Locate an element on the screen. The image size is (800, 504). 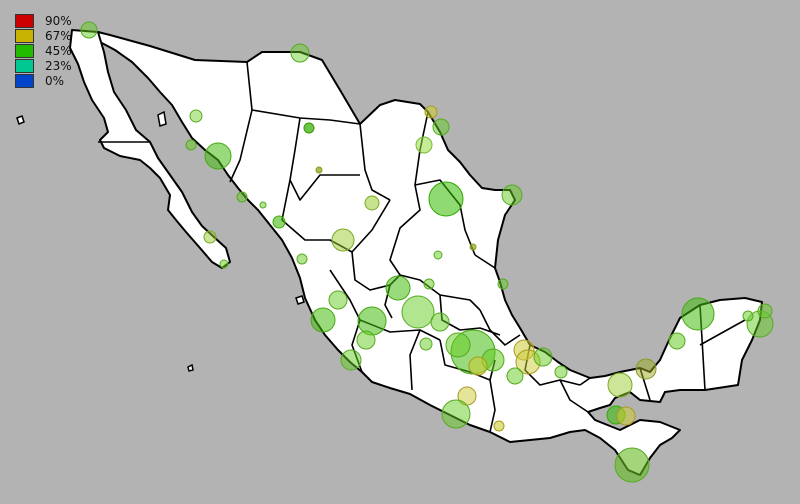
legend-label: 23% is located at coordinates (58, 66).